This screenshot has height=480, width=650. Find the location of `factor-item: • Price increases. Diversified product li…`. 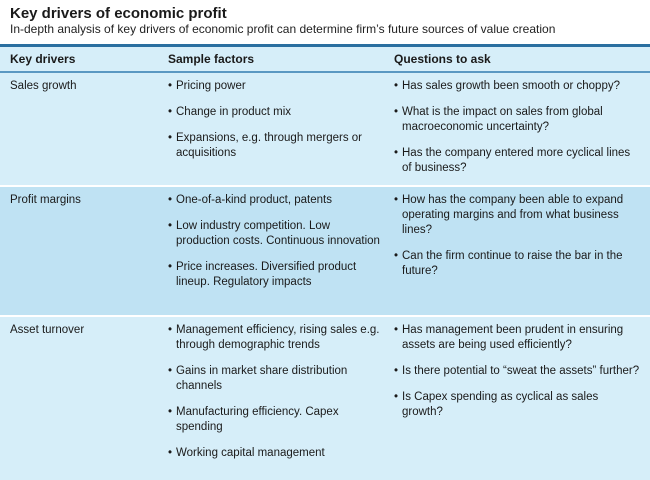

factor-item: • Price increases. Diversified product li… is located at coordinates (262, 274).